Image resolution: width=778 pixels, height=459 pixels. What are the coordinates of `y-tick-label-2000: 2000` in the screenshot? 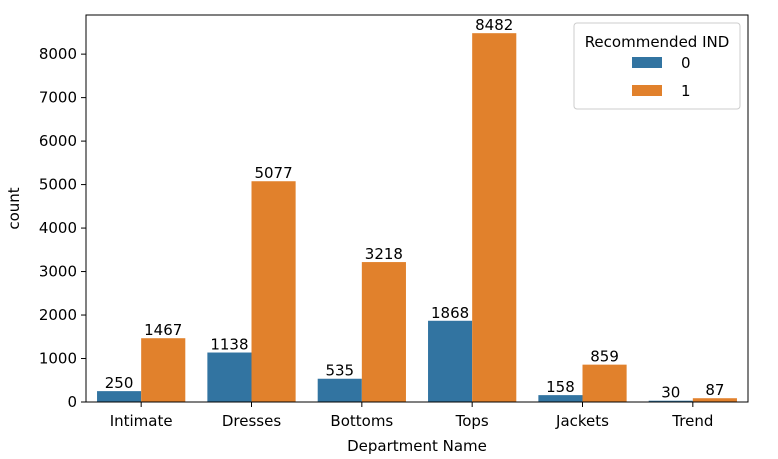 It's located at (58, 315).